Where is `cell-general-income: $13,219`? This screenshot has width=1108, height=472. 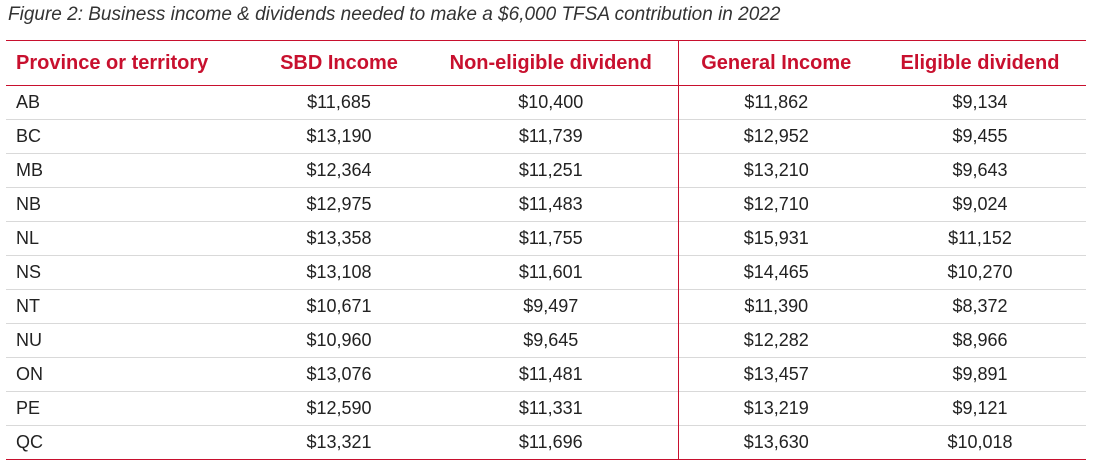 cell-general-income: $13,219 is located at coordinates (776, 409).